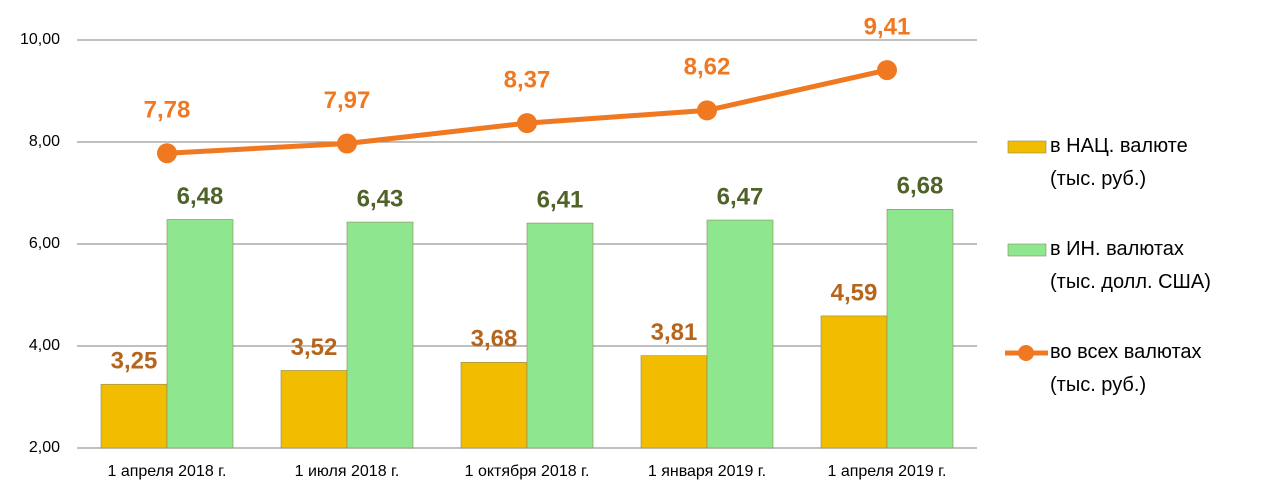 Image resolution: width=1274 pixels, height=490 pixels. I want to click on x-tick-label: 1 апреля 2019 г., so click(887, 471).